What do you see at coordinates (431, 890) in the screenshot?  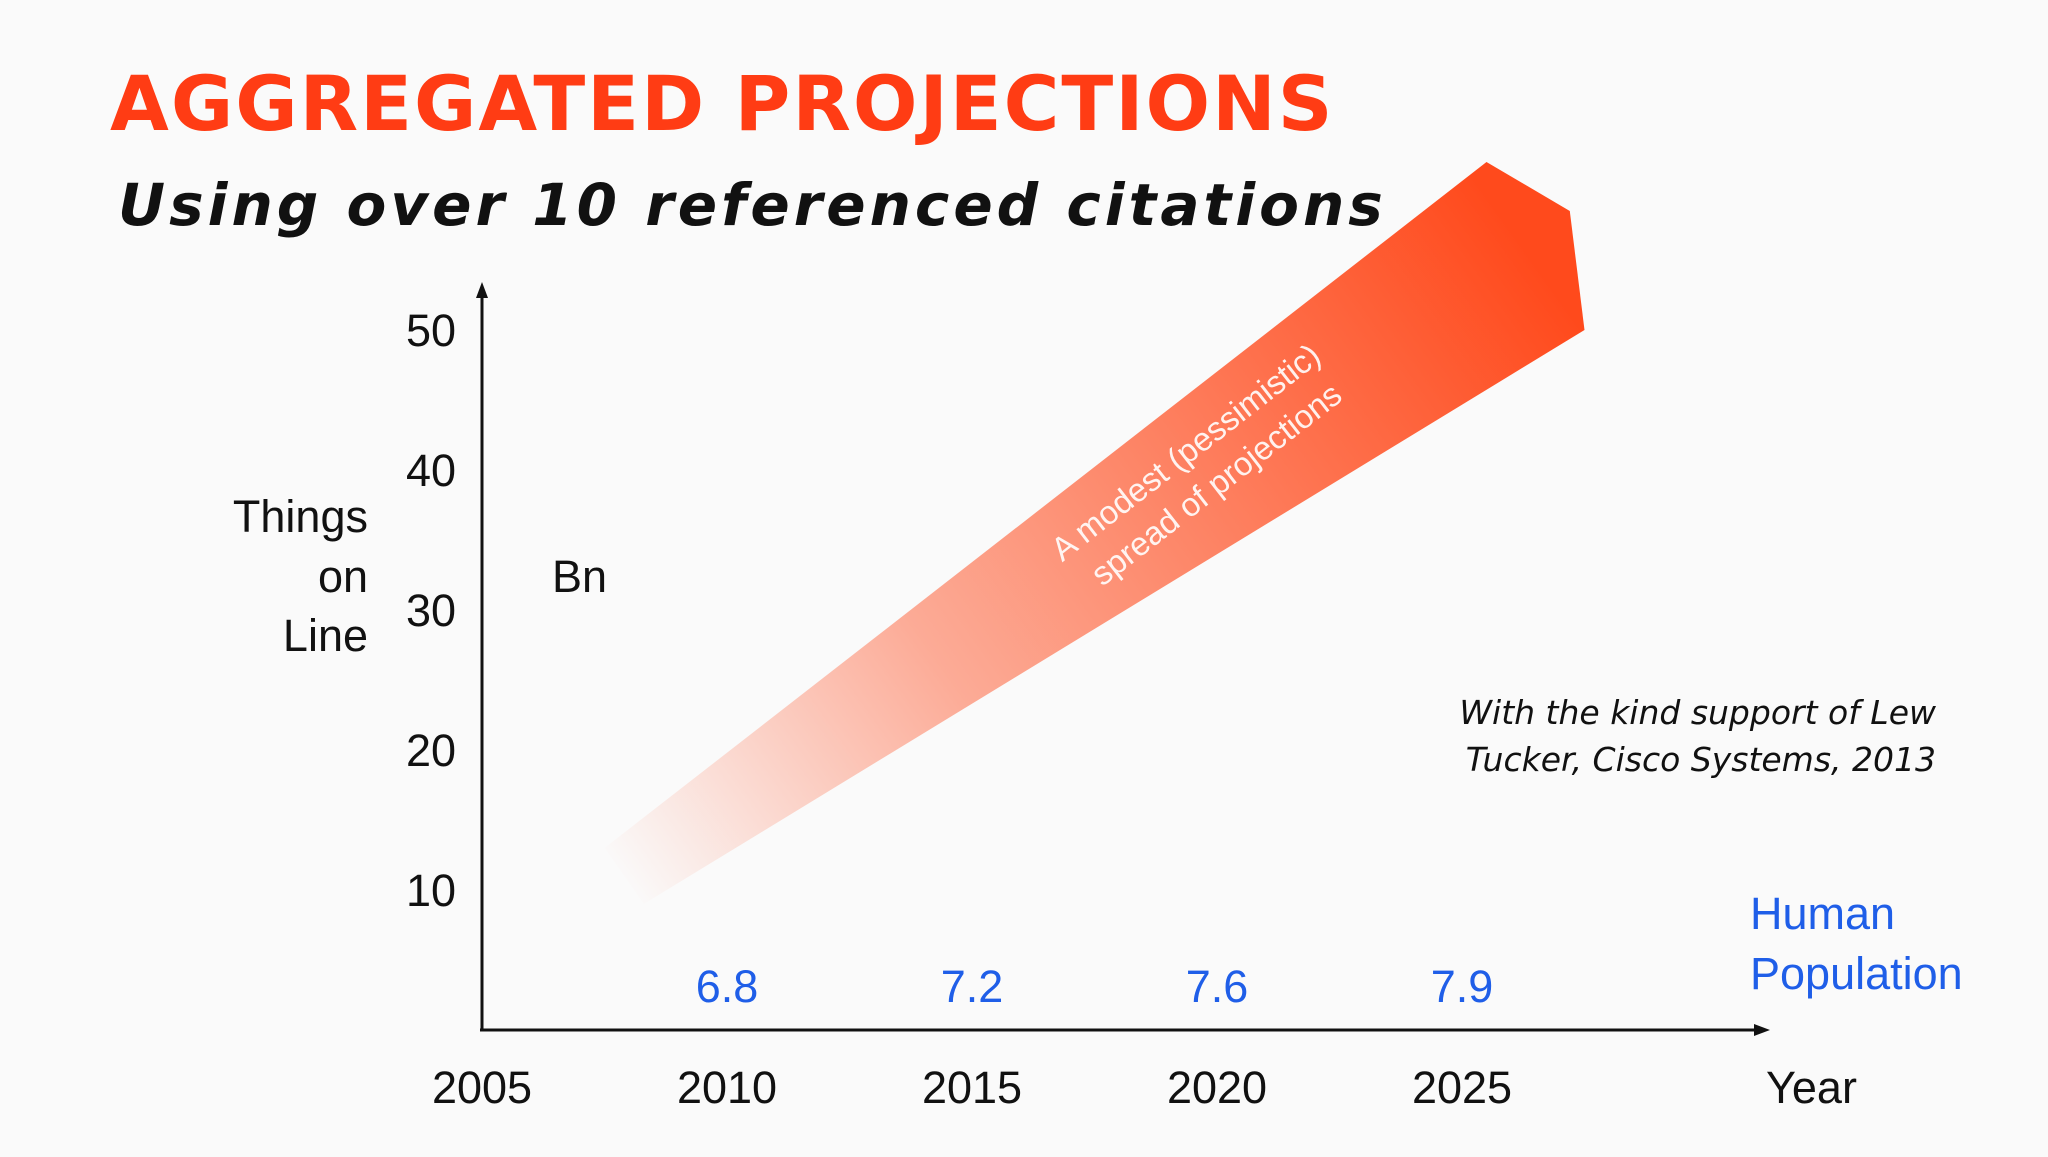 I see `y-tick-label: 10` at bounding box center [431, 890].